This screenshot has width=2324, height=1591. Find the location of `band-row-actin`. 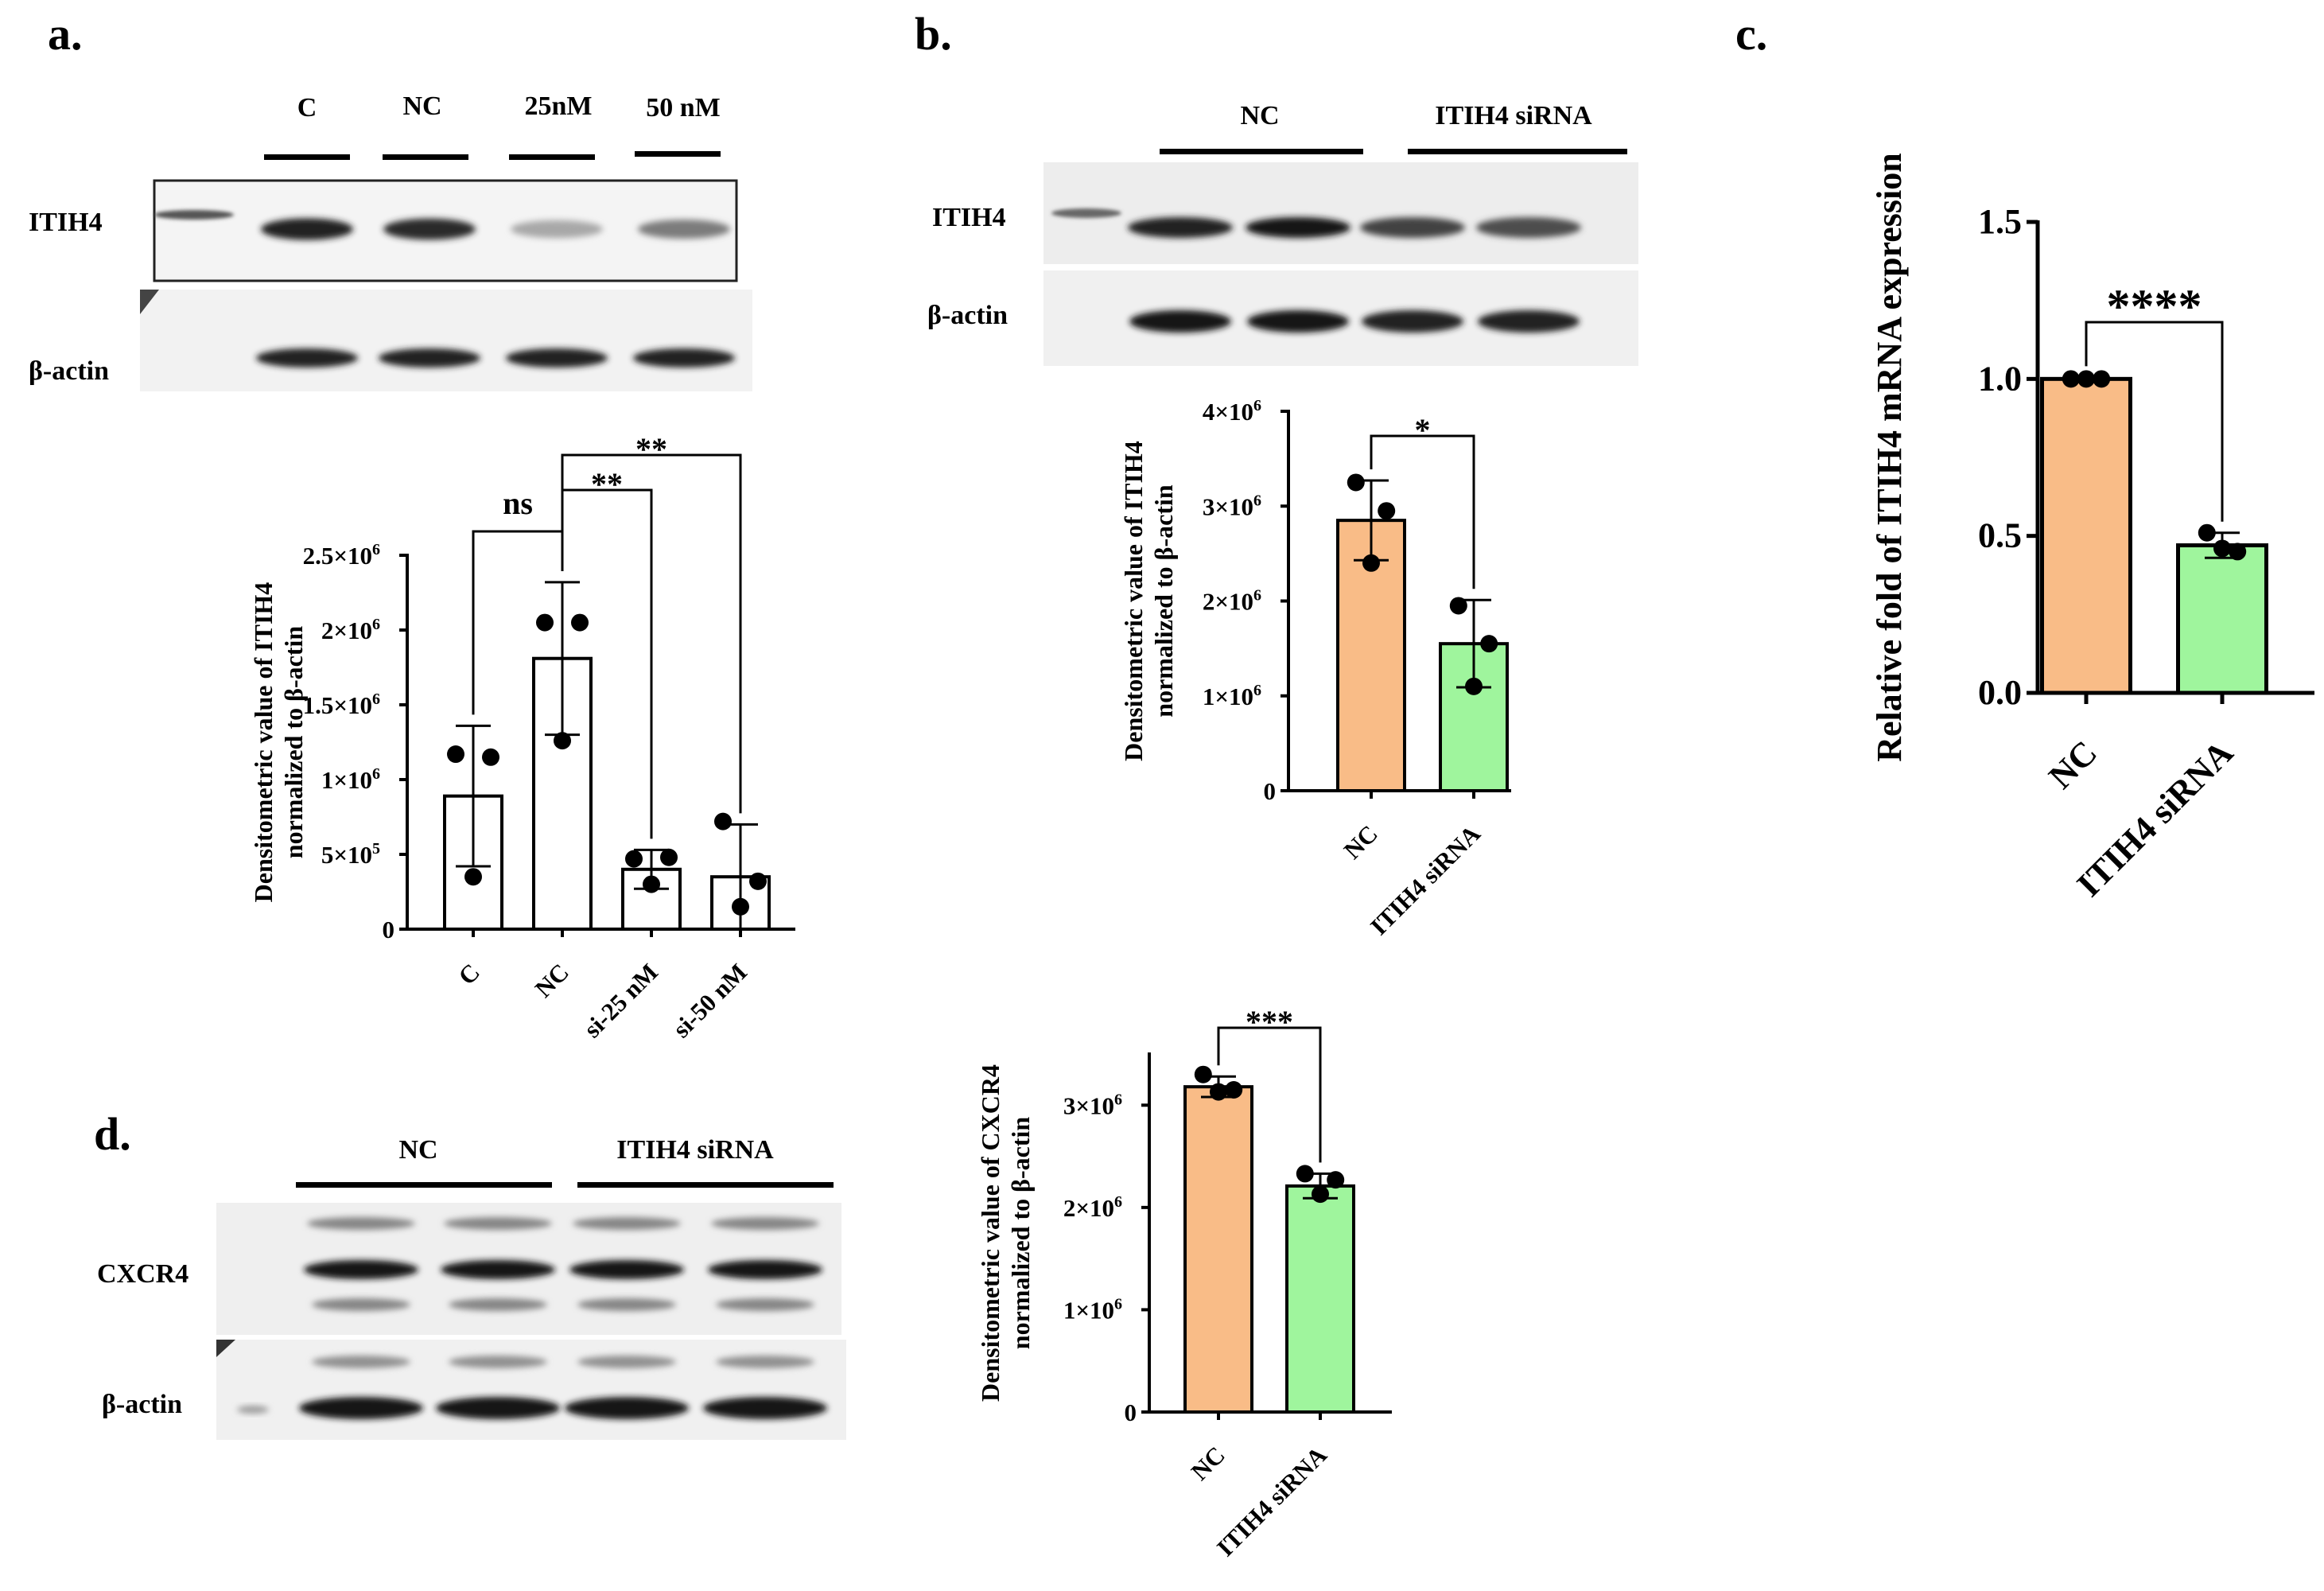

band-row-actin is located at coordinates (1354, 321).